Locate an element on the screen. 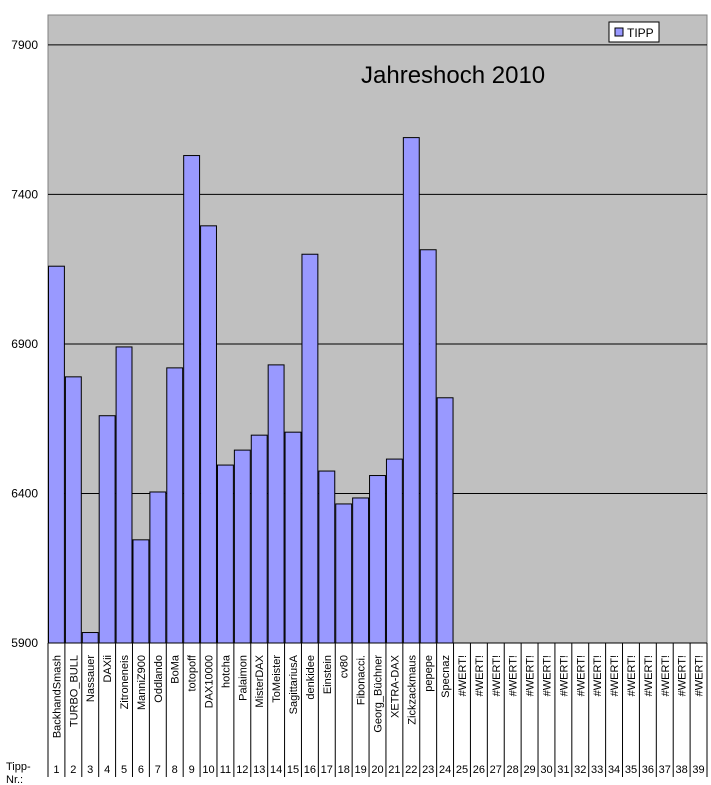  tipp-number: 1 is located at coordinates (56, 770).